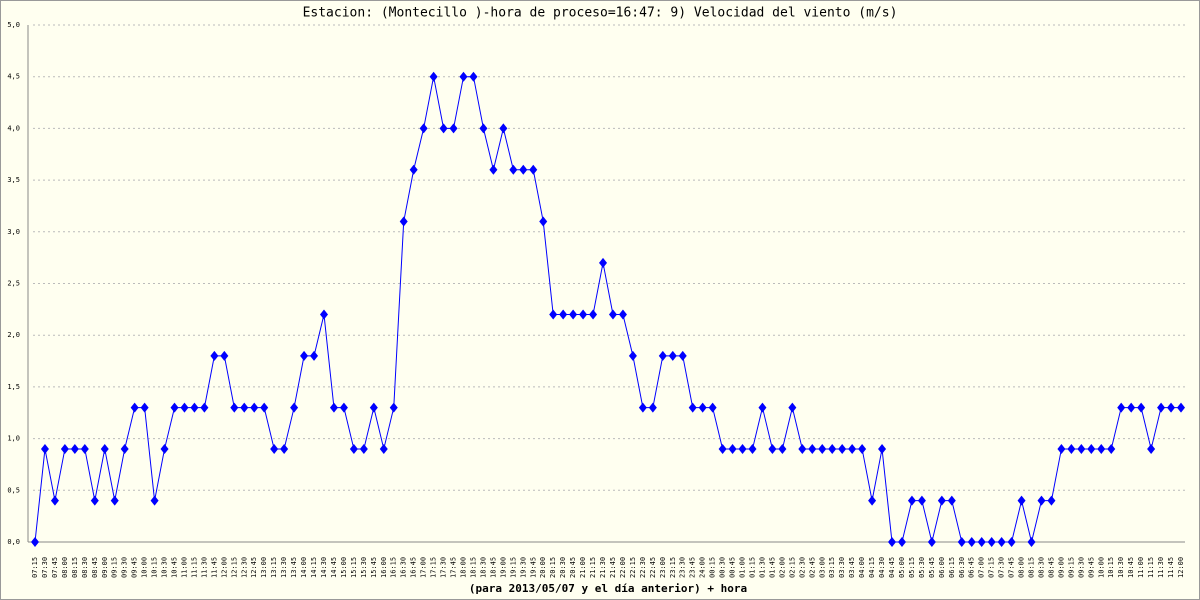 The image size is (1200, 600). I want to click on x-tick-label: 01:45, so click(772, 567).